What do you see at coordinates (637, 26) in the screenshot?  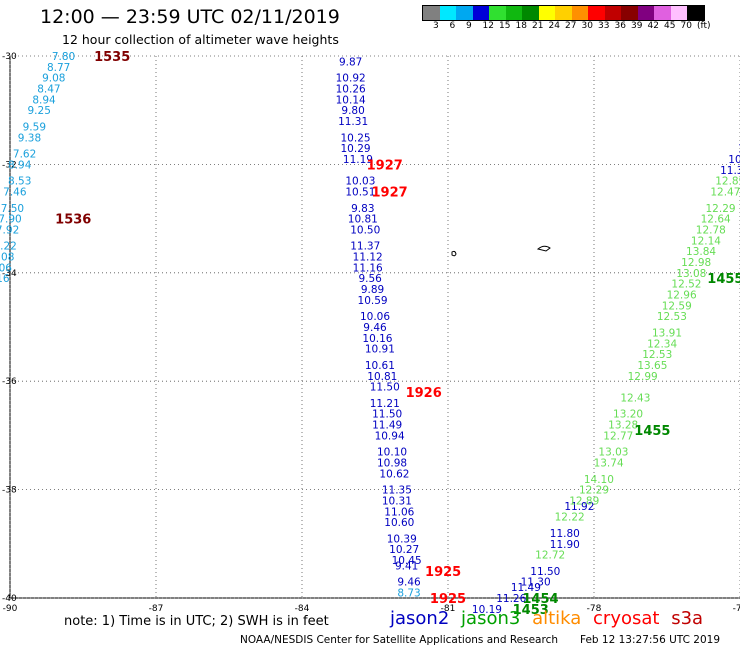 I see `color-scale-label: 39` at bounding box center [637, 26].